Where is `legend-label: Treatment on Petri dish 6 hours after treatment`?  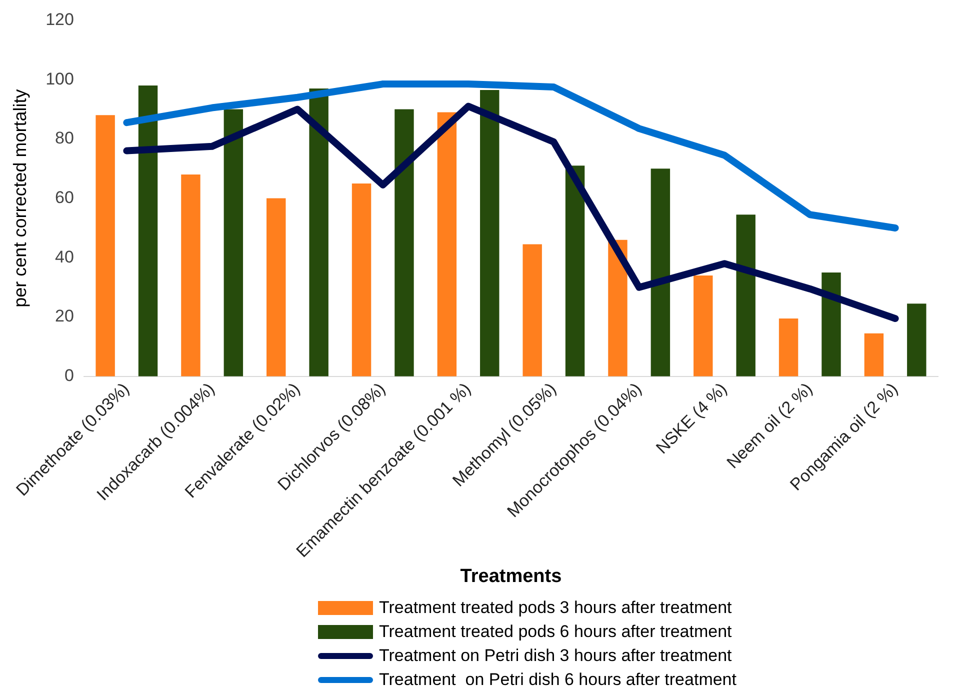 legend-label: Treatment on Petri dish 6 hours after treatment is located at coordinates (557, 680).